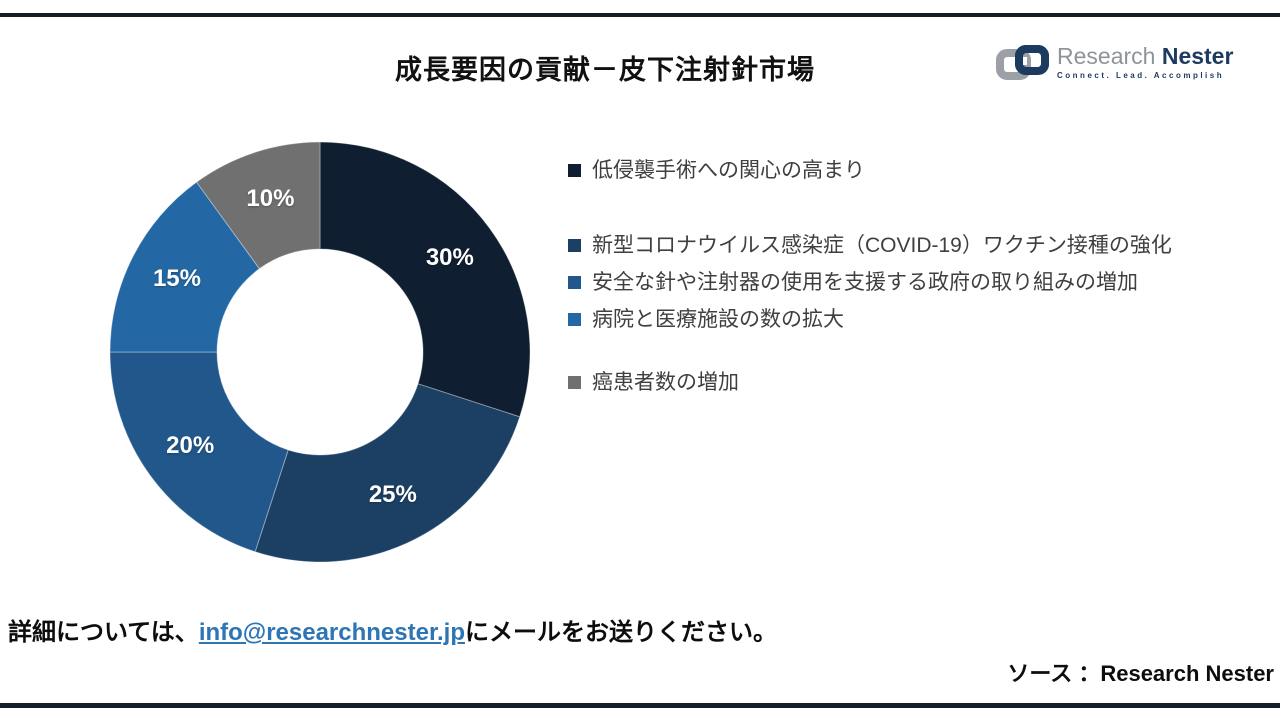  I want to click on slice-percentage-label: 15%, so click(177, 279).